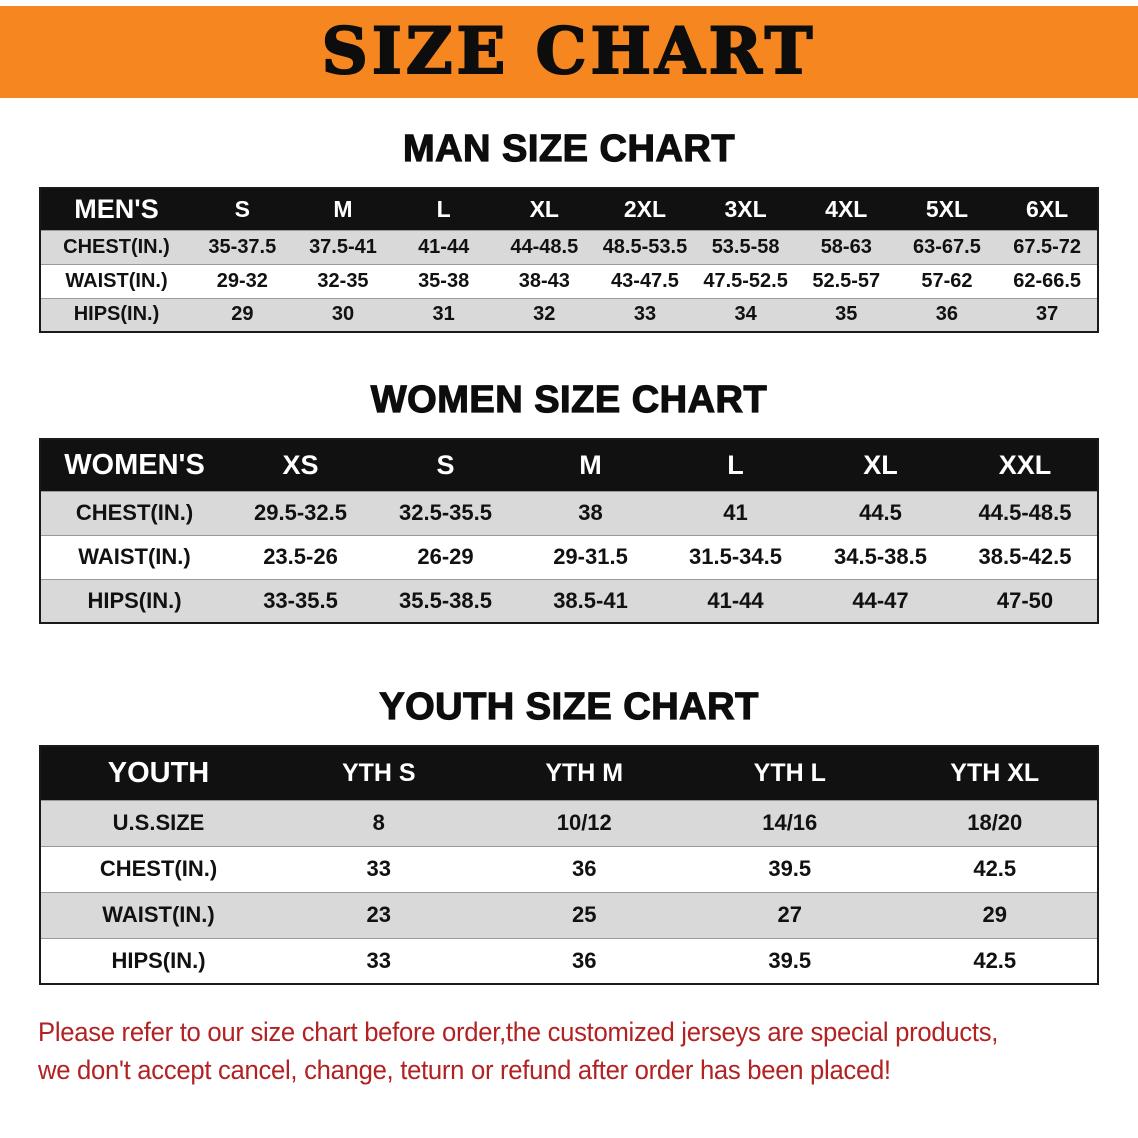  What do you see at coordinates (158, 773) in the screenshot?
I see `table-corner-label: YOUTH` at bounding box center [158, 773].